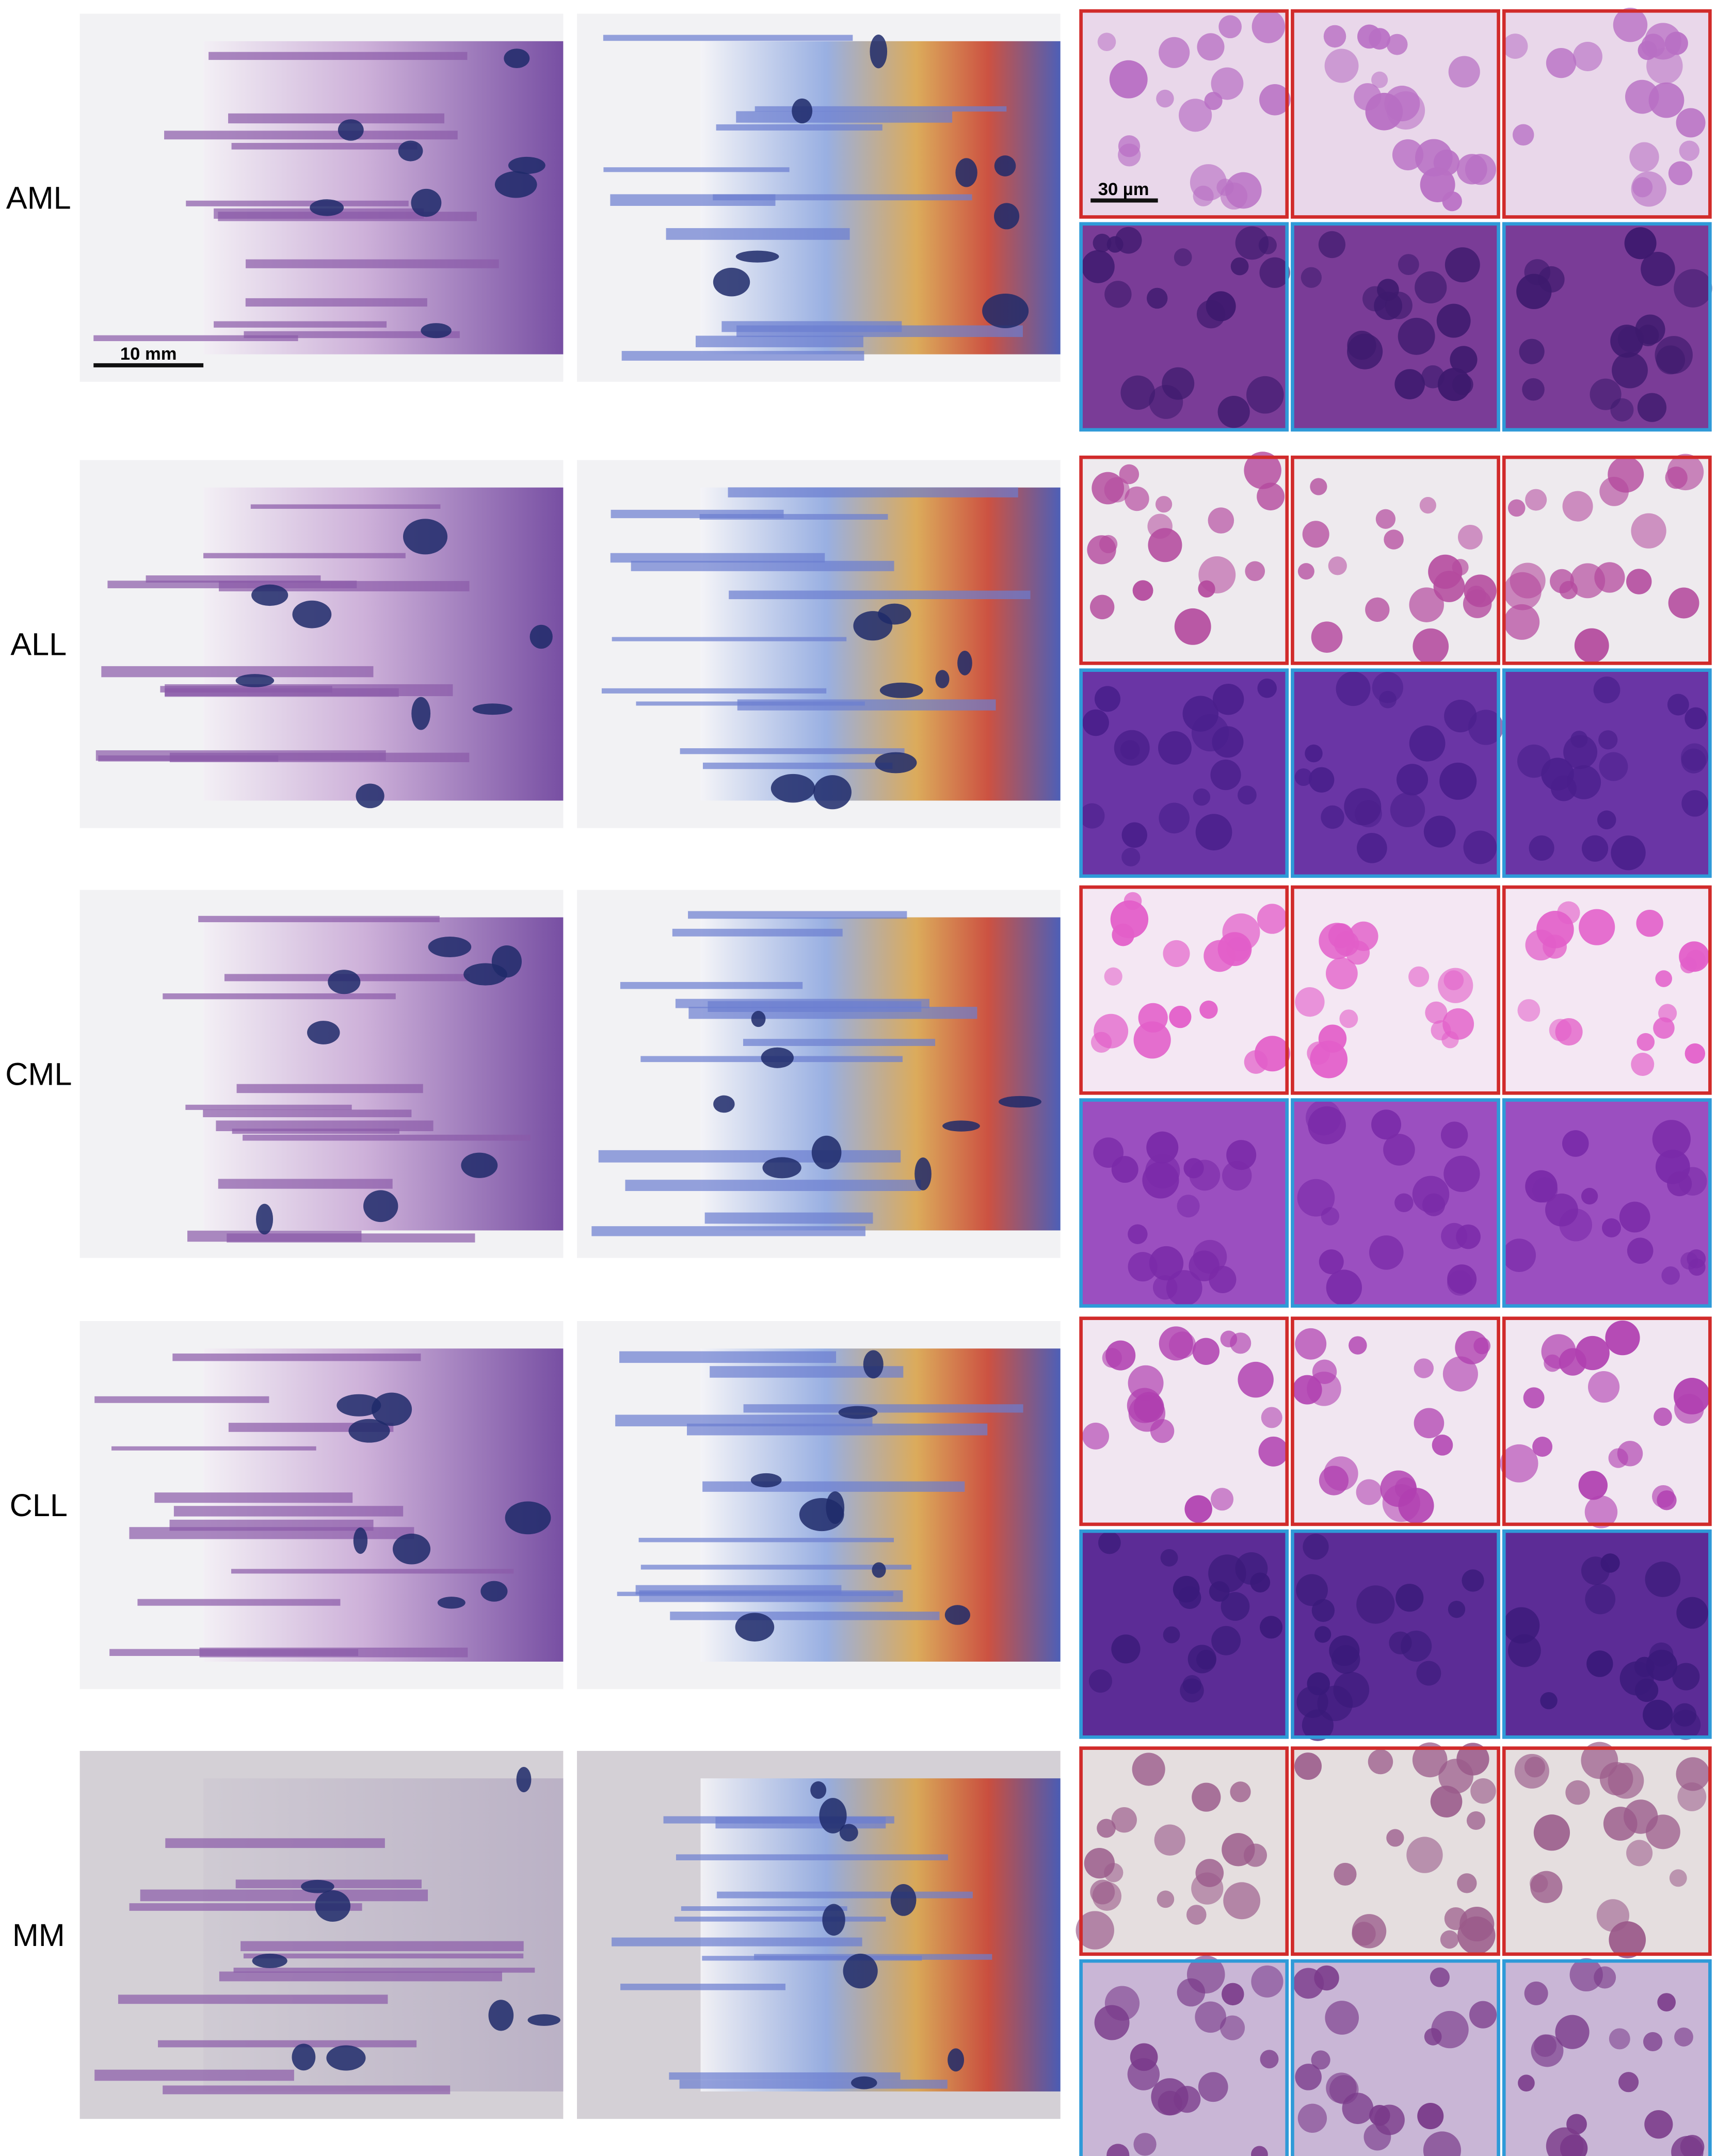  I want to click on row-label: MM, so click(38, 1935).